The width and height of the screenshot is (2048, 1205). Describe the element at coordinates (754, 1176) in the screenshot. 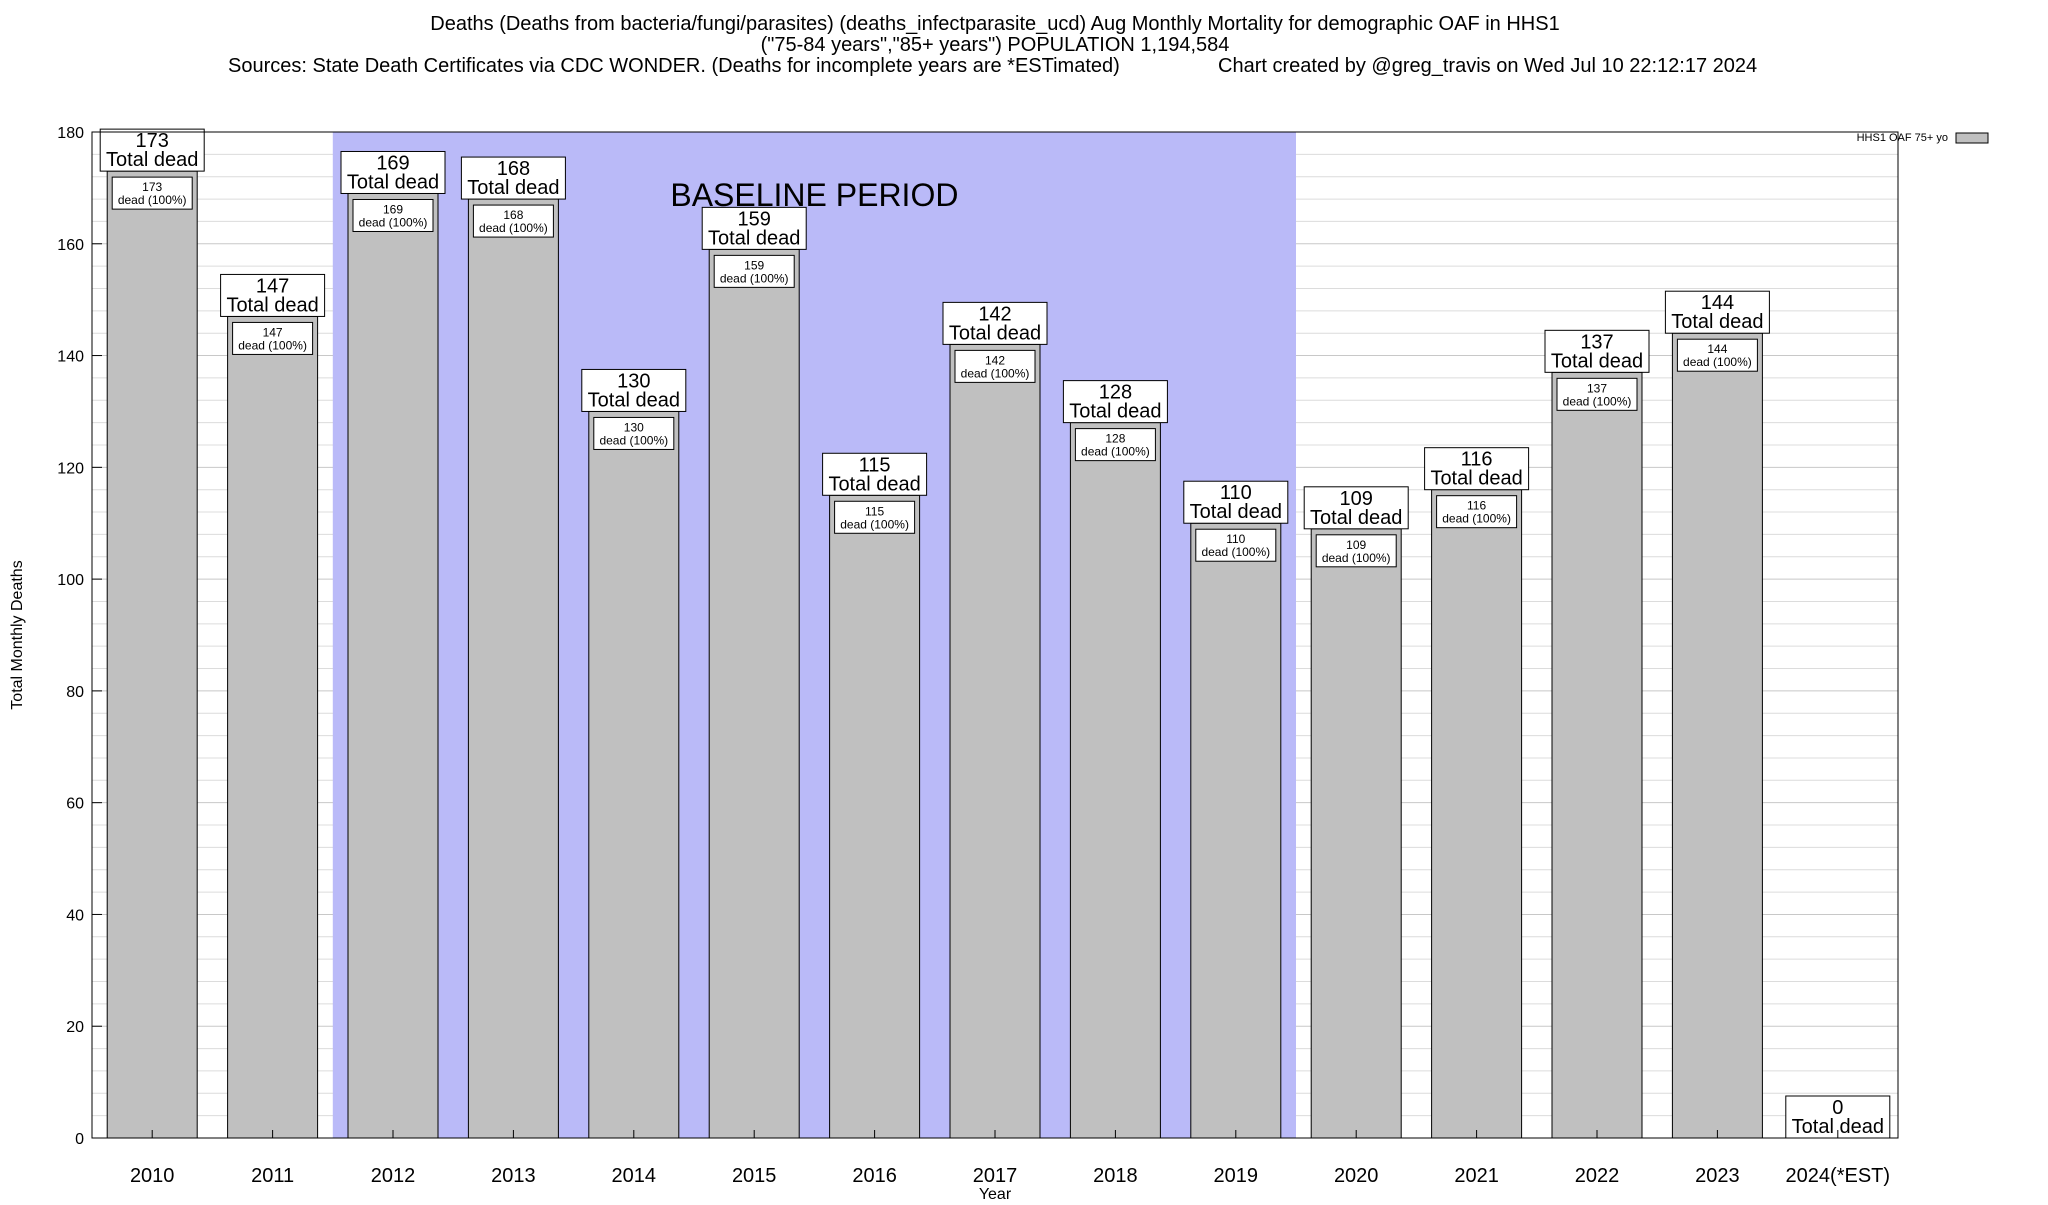

I see `x-tick-label: 2015` at that location.